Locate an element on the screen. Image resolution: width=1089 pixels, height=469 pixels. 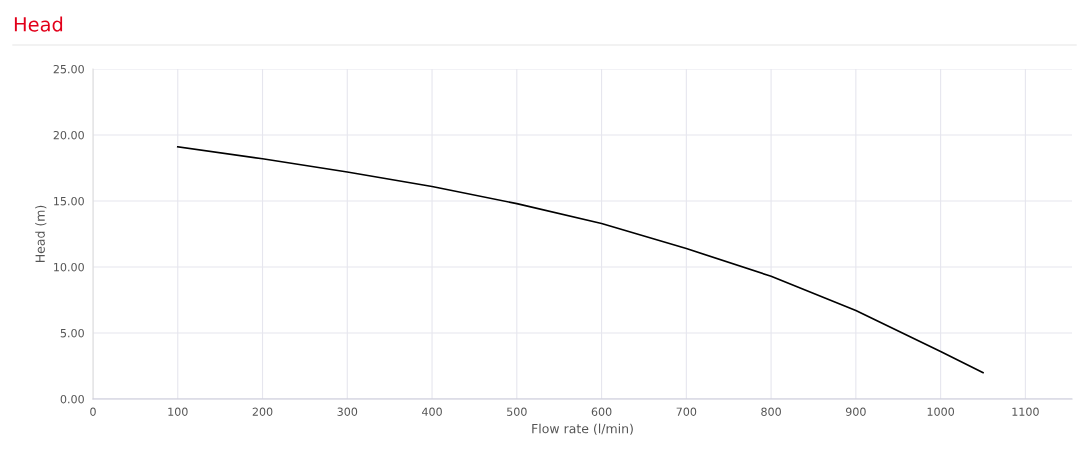
y-tick-label: 20.00 is located at coordinates (68, 135).